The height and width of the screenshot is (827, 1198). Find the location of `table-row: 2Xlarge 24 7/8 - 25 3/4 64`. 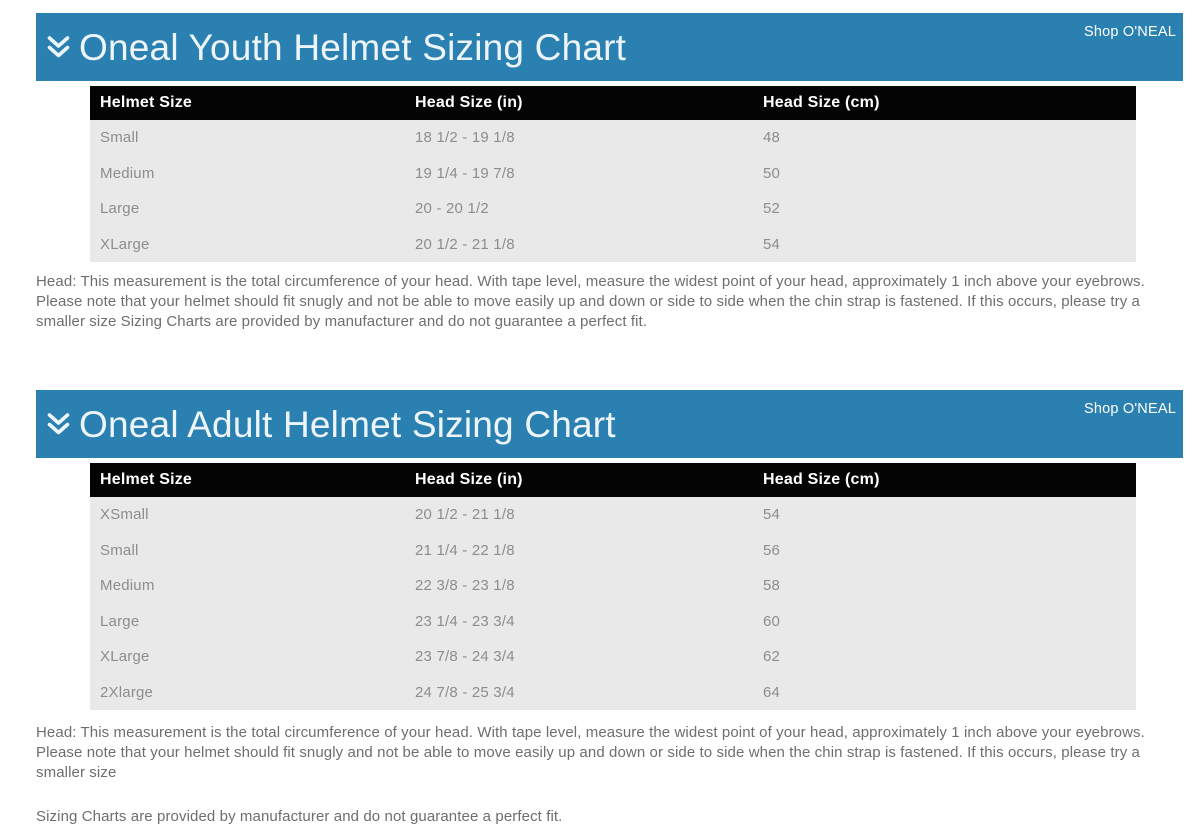

table-row: 2Xlarge 24 7/8 - 25 3/4 64 is located at coordinates (613, 692).